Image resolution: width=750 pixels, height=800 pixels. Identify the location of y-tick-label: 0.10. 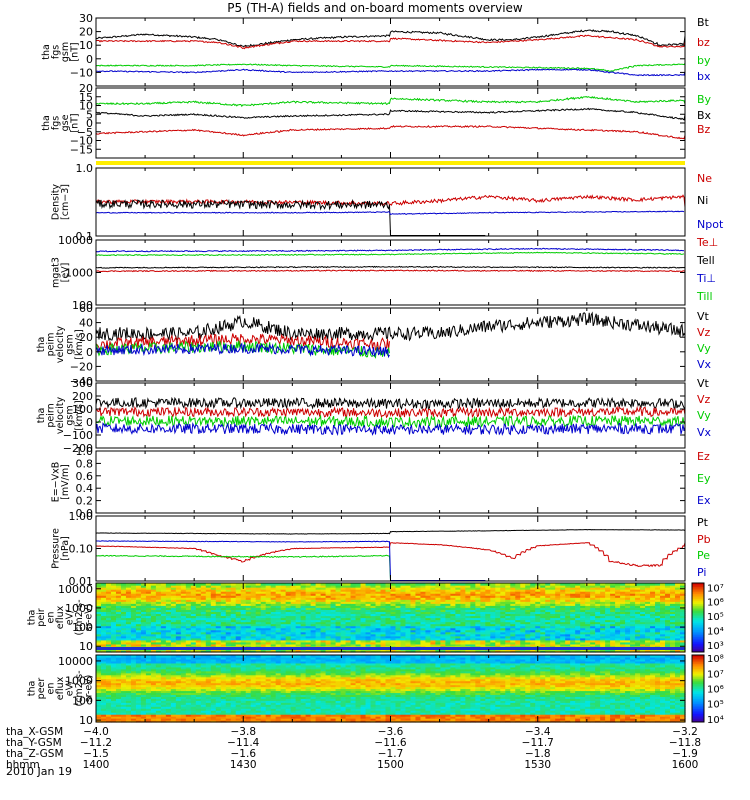
(81, 549).